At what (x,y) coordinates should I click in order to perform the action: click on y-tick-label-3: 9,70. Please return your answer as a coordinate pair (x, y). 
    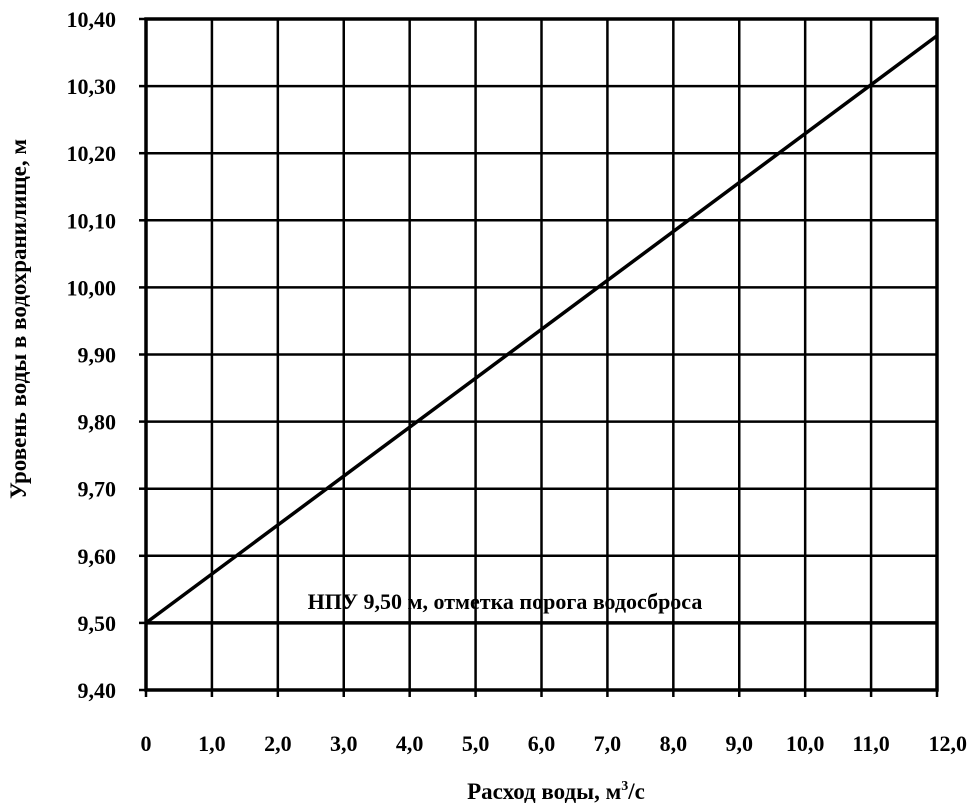
    Looking at the image, I should click on (97, 489).